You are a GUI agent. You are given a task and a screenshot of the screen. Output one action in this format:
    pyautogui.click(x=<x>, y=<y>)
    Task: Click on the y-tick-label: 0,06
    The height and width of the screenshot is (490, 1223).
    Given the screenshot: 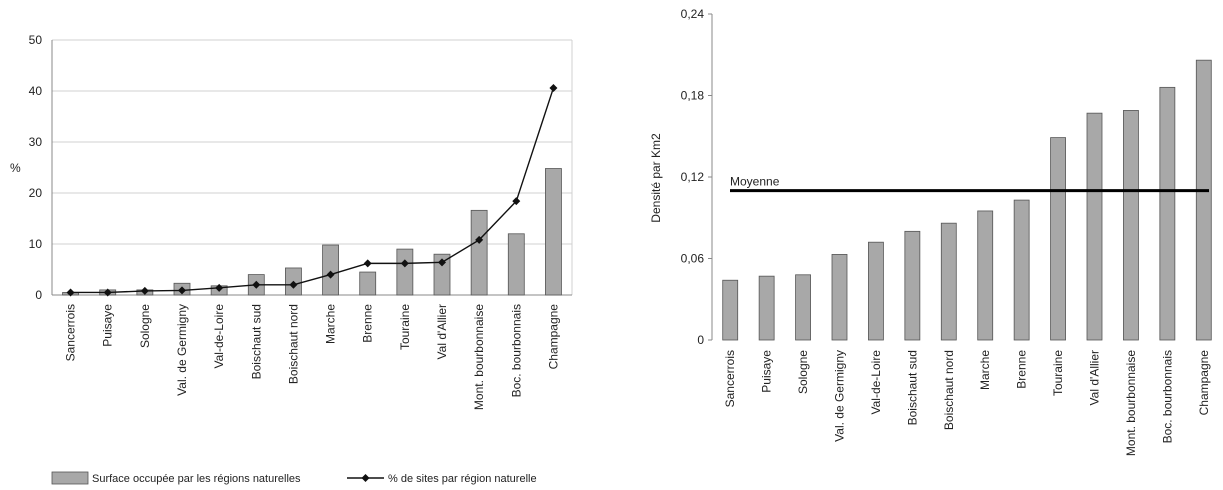 What is the action you would take?
    pyautogui.click(x=693, y=259)
    